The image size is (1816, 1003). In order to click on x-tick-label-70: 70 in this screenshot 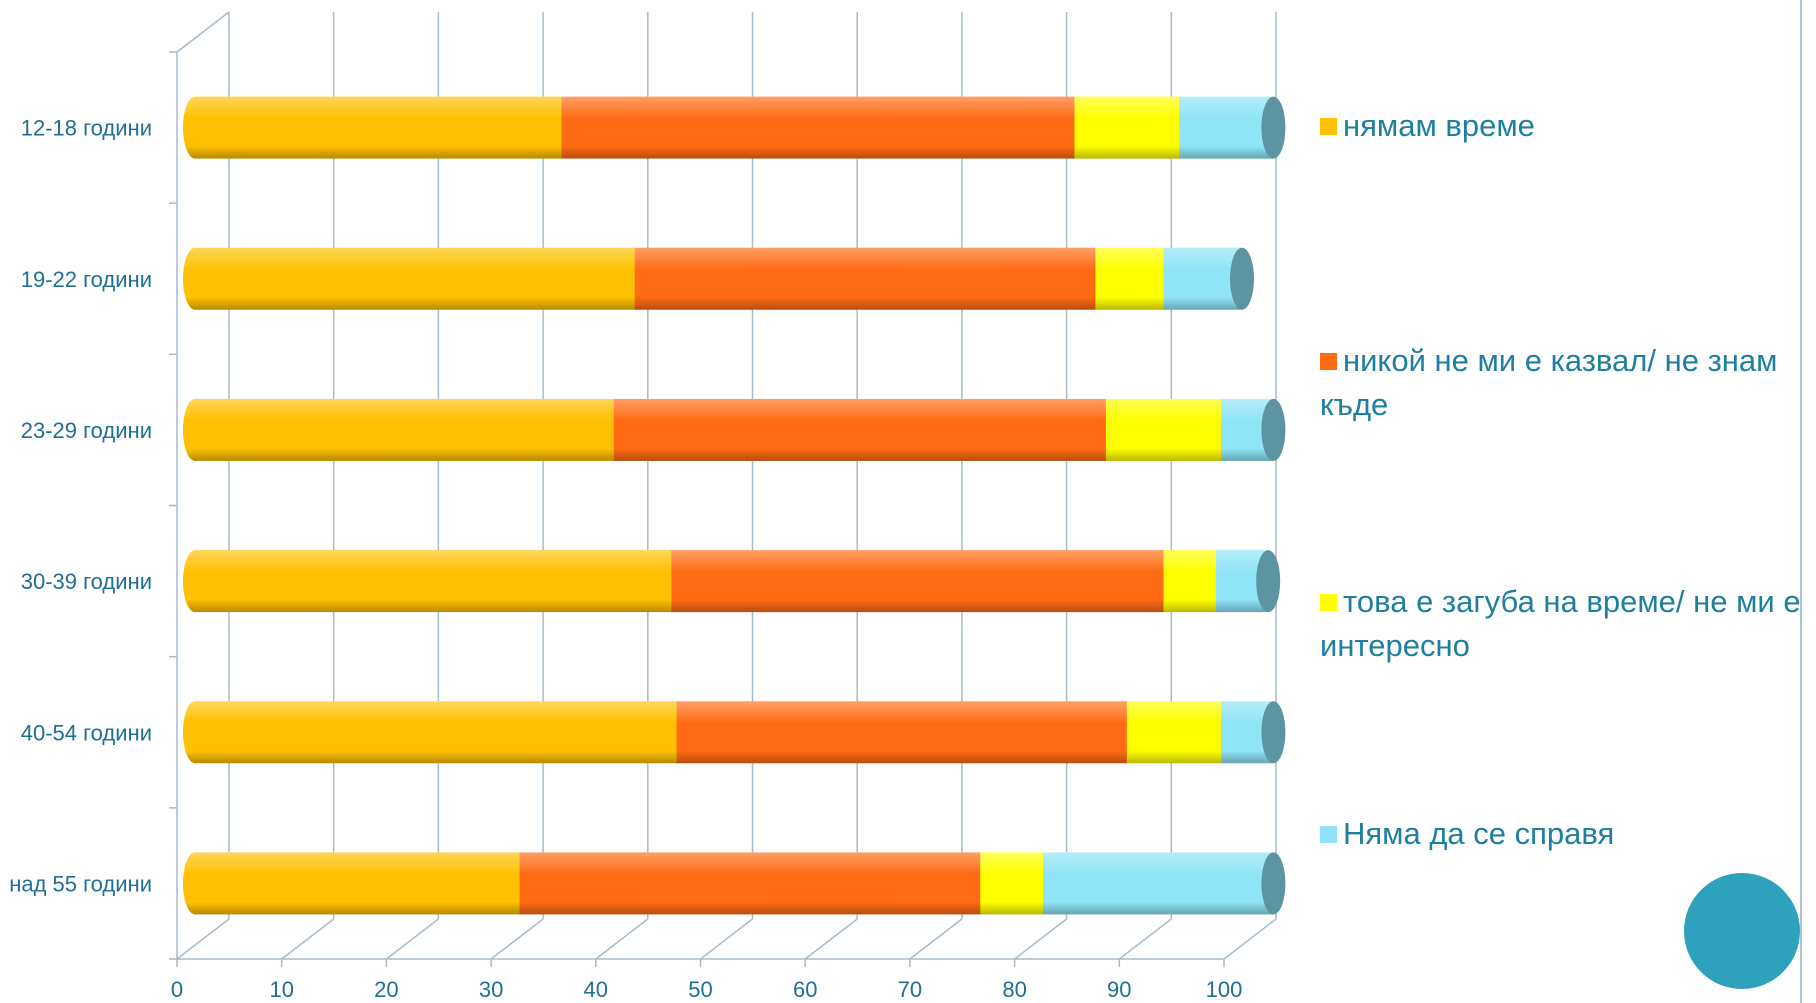, I will do `click(910, 989)`.